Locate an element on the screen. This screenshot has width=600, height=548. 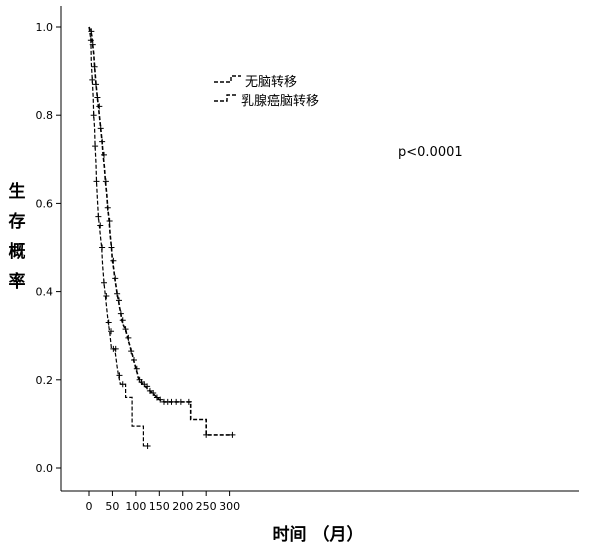
y-tick-label: 1.0 is located at coordinates (45, 27).